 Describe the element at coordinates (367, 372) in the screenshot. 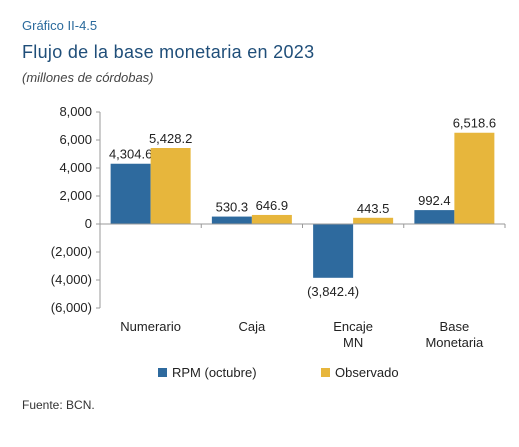

I see `legend-label: Observado` at that location.